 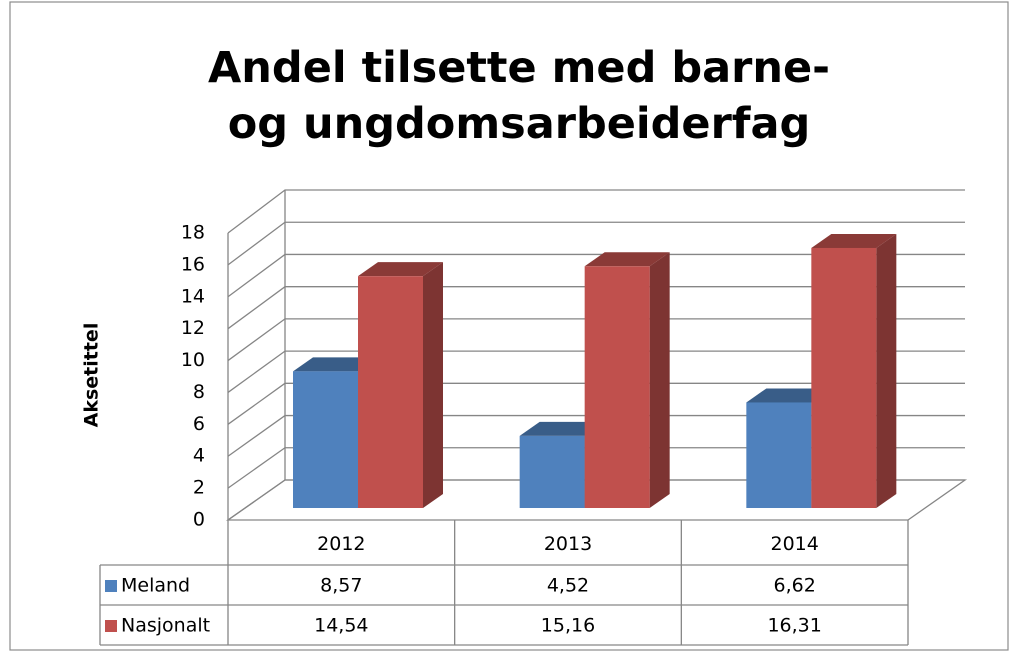 I want to click on y-tick-label: 2, so click(x=199, y=488).